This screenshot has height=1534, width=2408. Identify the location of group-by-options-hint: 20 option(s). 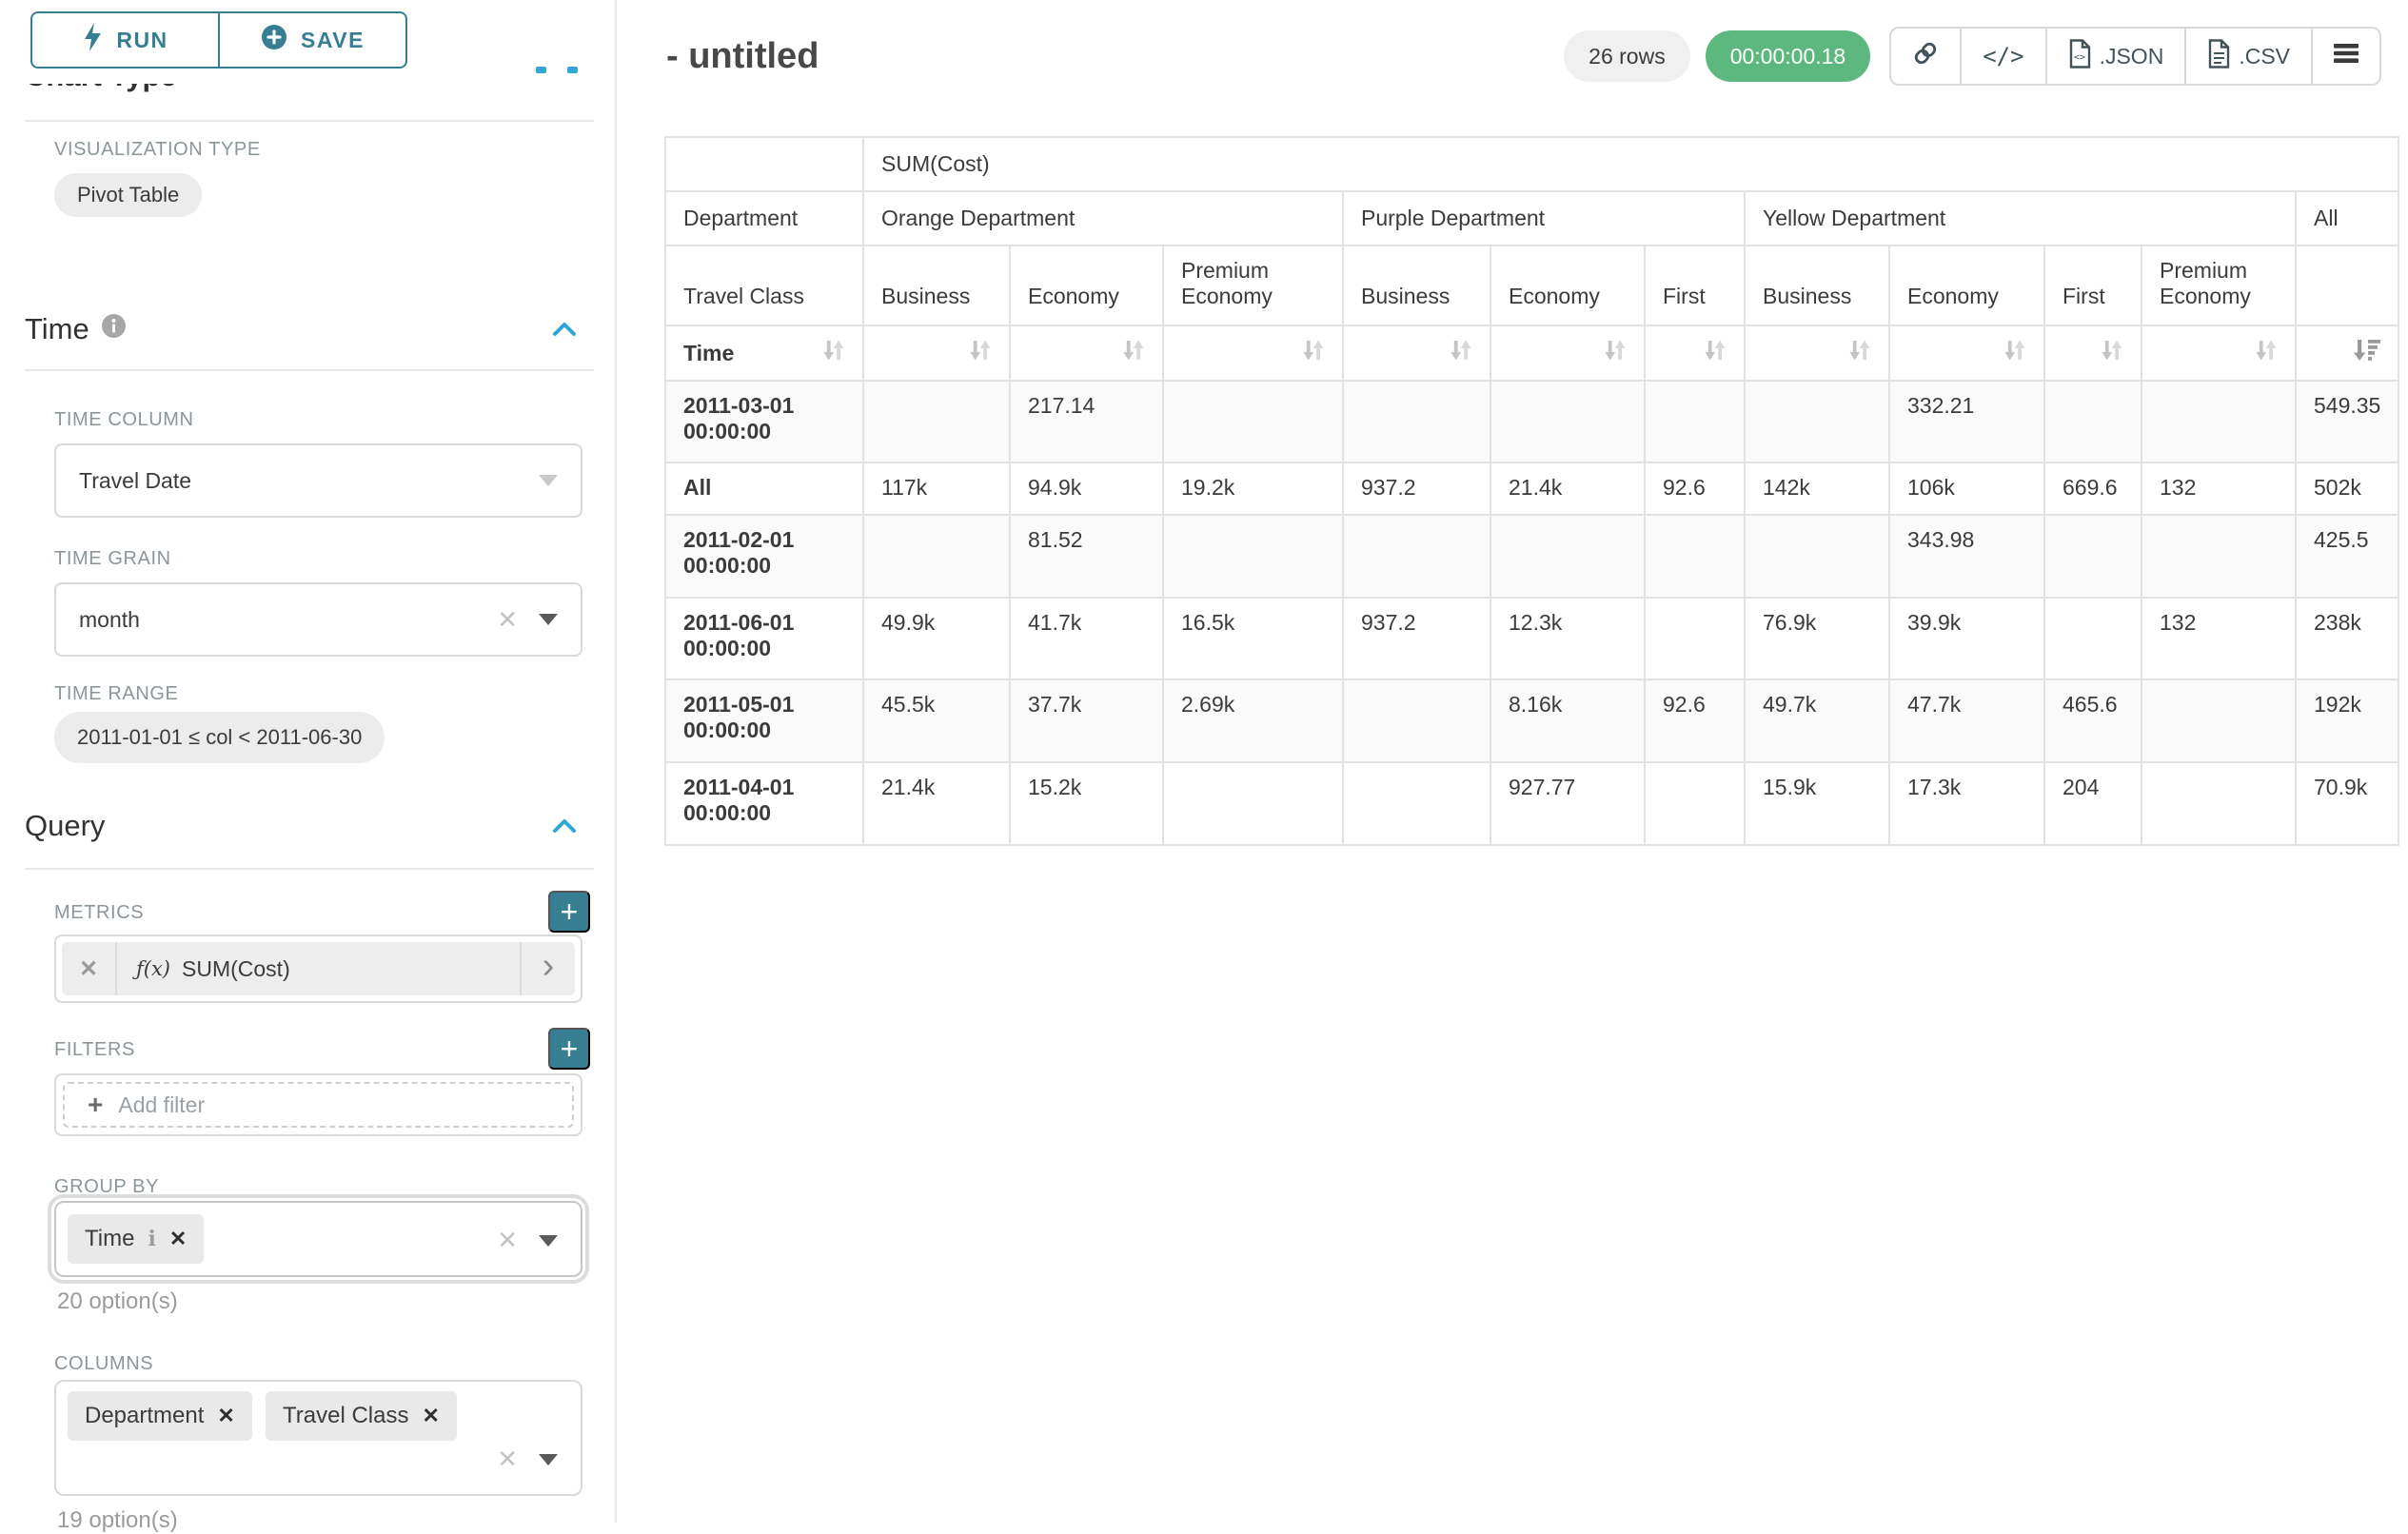
(117, 1301).